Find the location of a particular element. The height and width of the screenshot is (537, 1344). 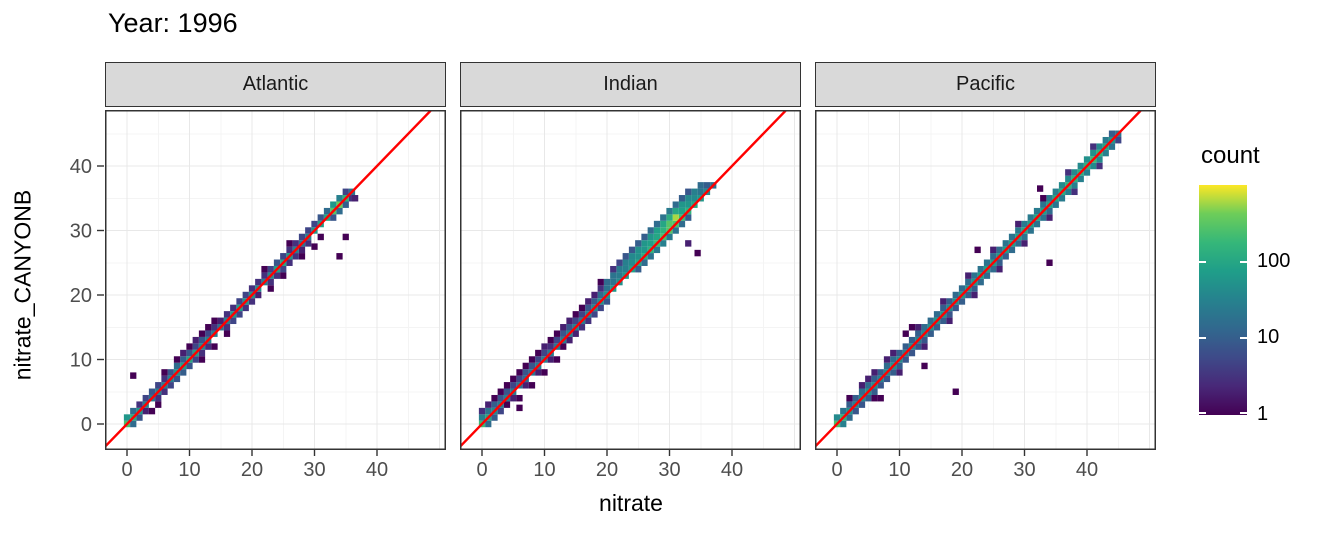

y-axis: 0 10 20 30 40 is located at coordinates (87, 296).